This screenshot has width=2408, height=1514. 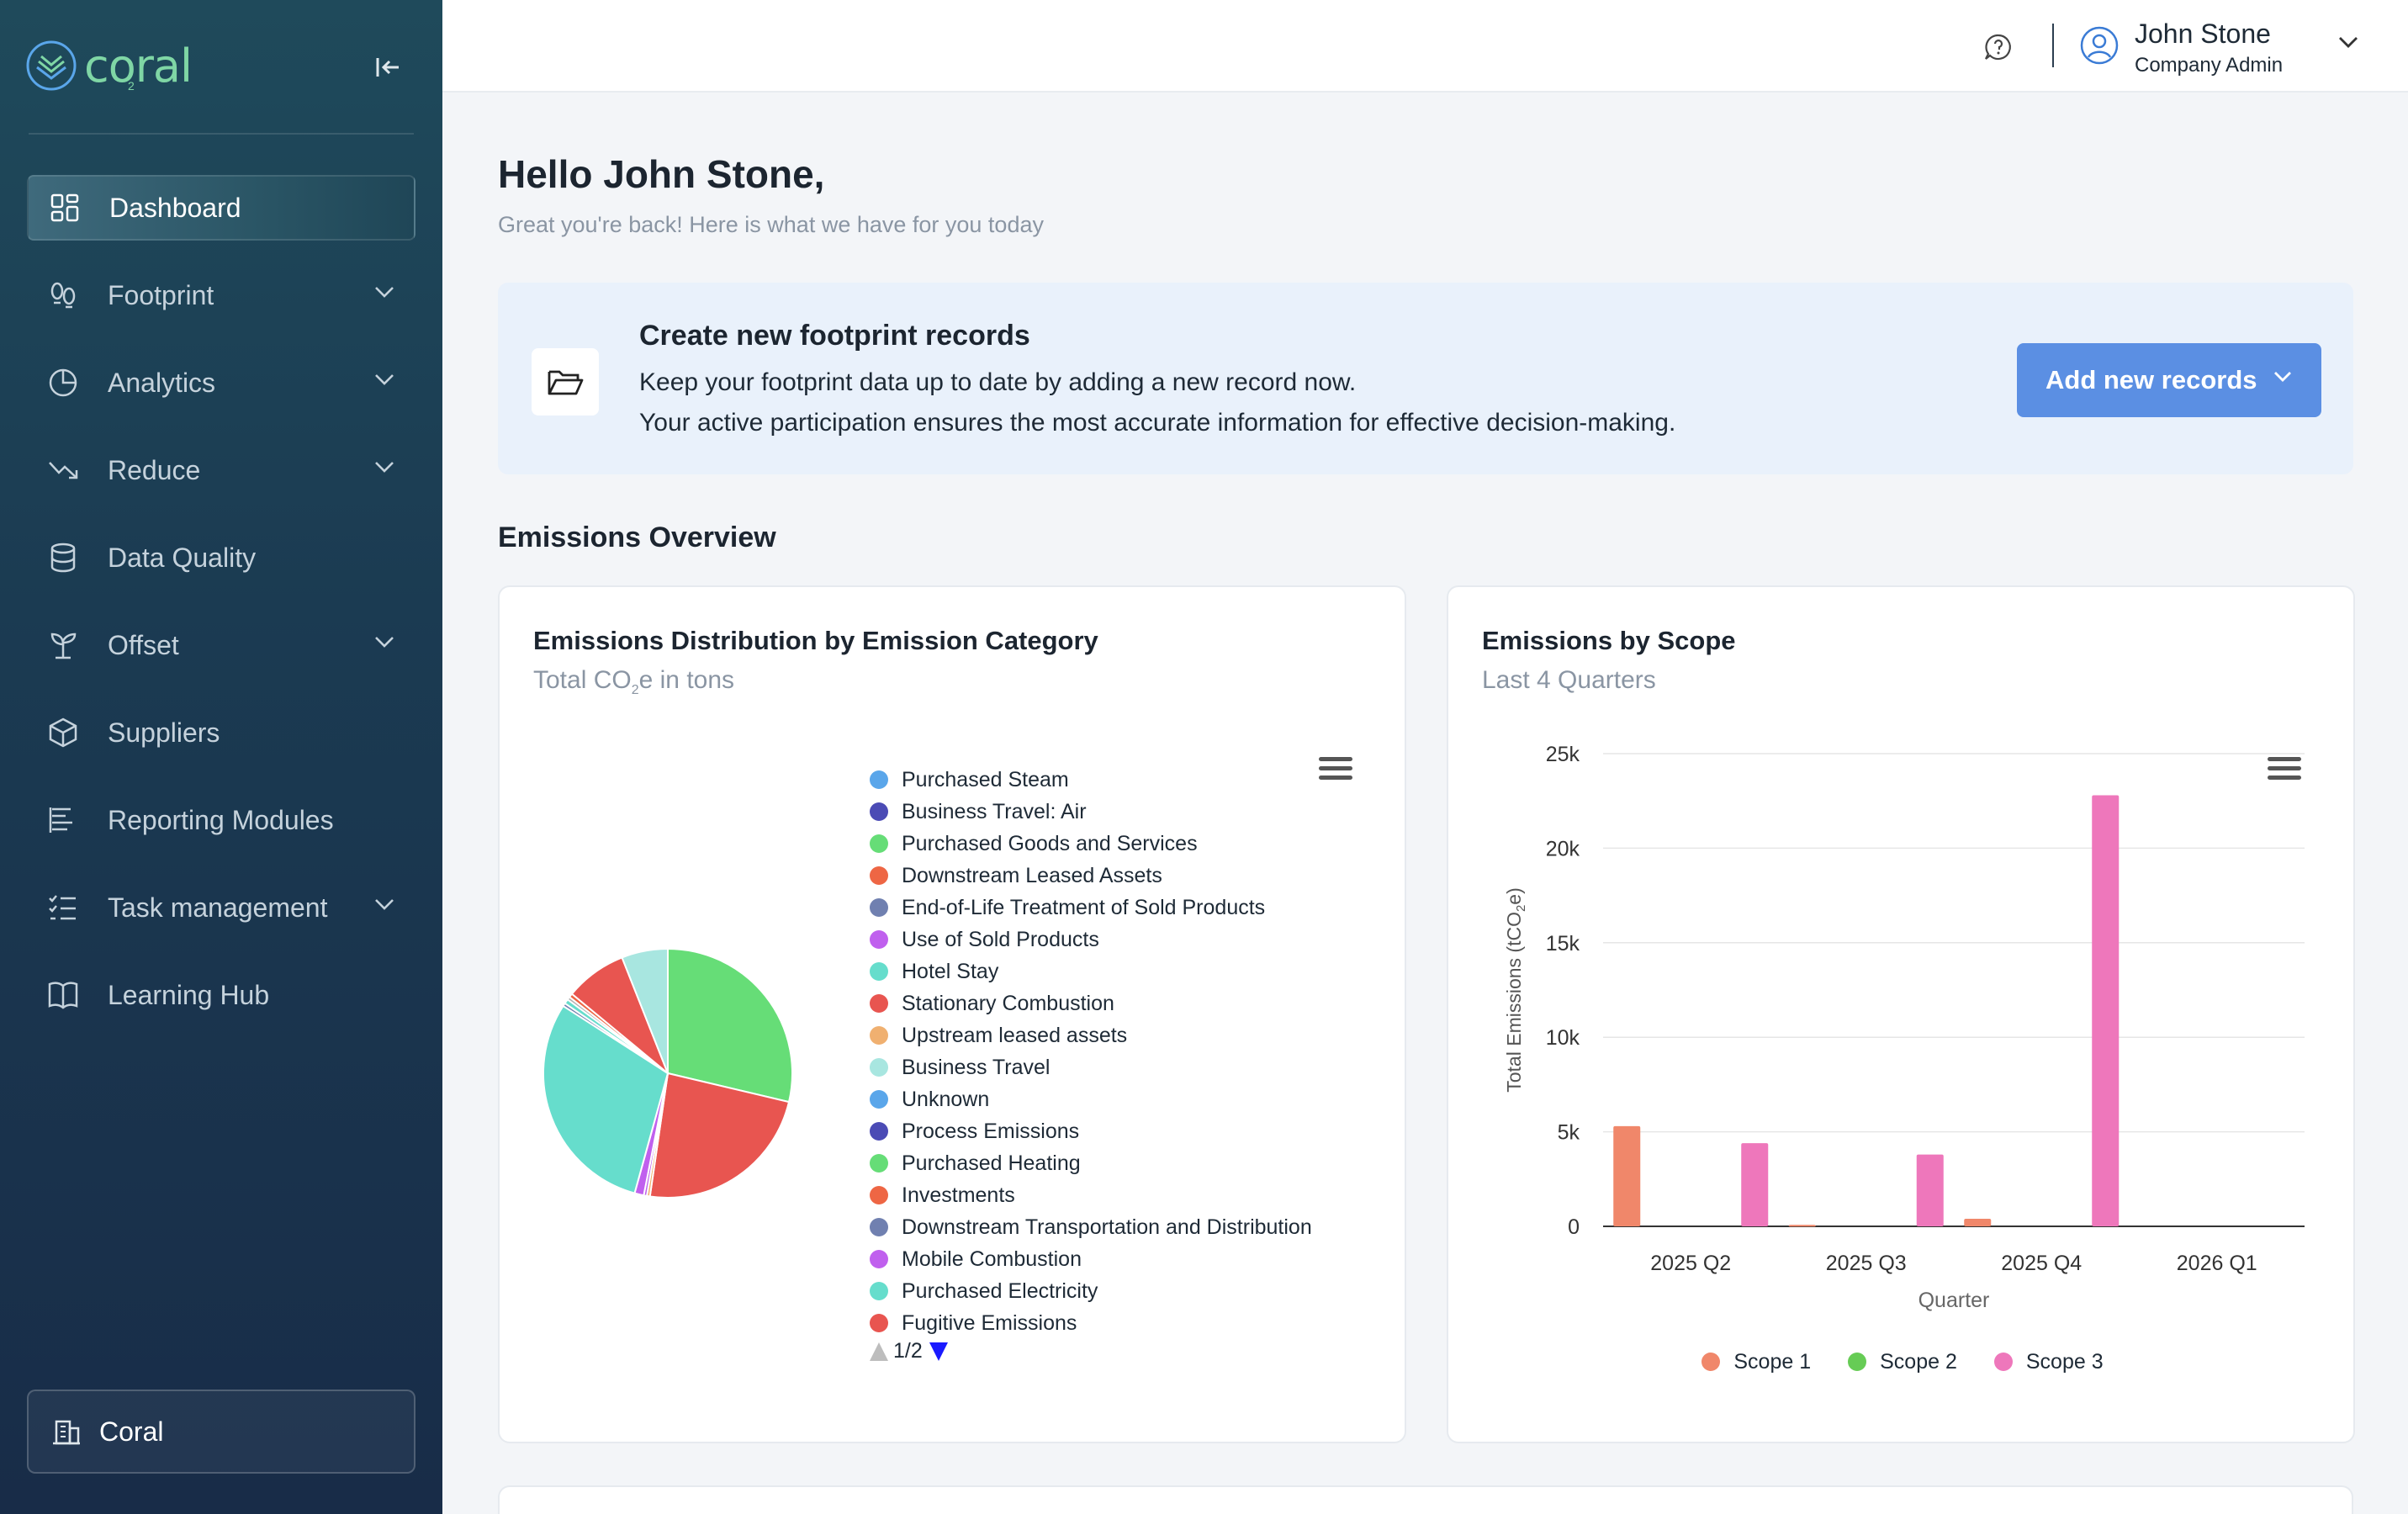 What do you see at coordinates (387, 67) in the screenshot?
I see `collapse-sidebar-button` at bounding box center [387, 67].